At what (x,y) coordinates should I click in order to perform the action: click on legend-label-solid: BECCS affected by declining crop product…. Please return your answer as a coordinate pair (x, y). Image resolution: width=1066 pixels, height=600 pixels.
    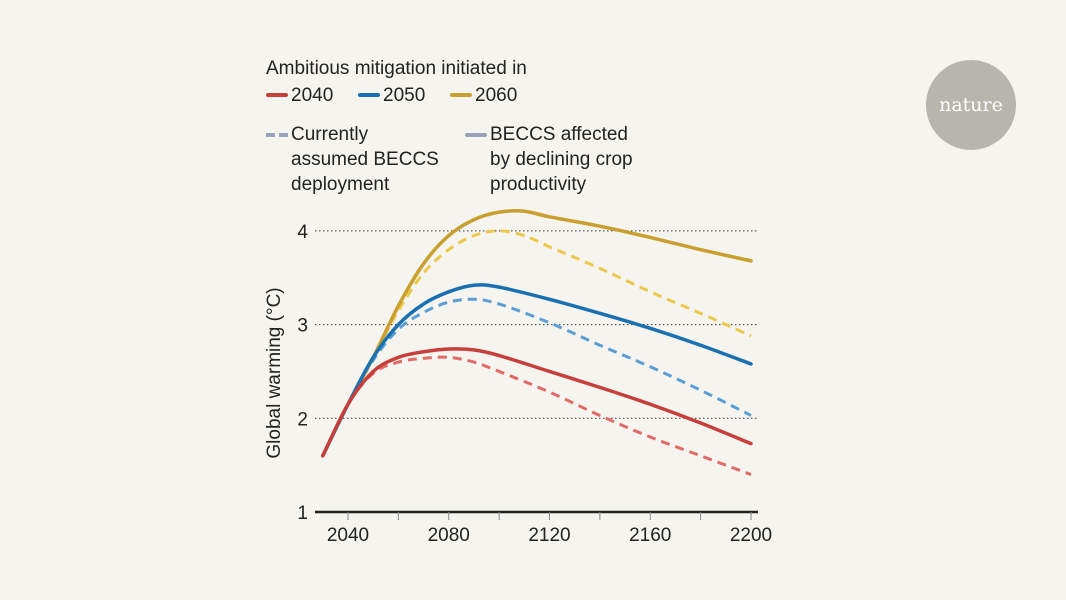
    Looking at the image, I should click on (561, 159).